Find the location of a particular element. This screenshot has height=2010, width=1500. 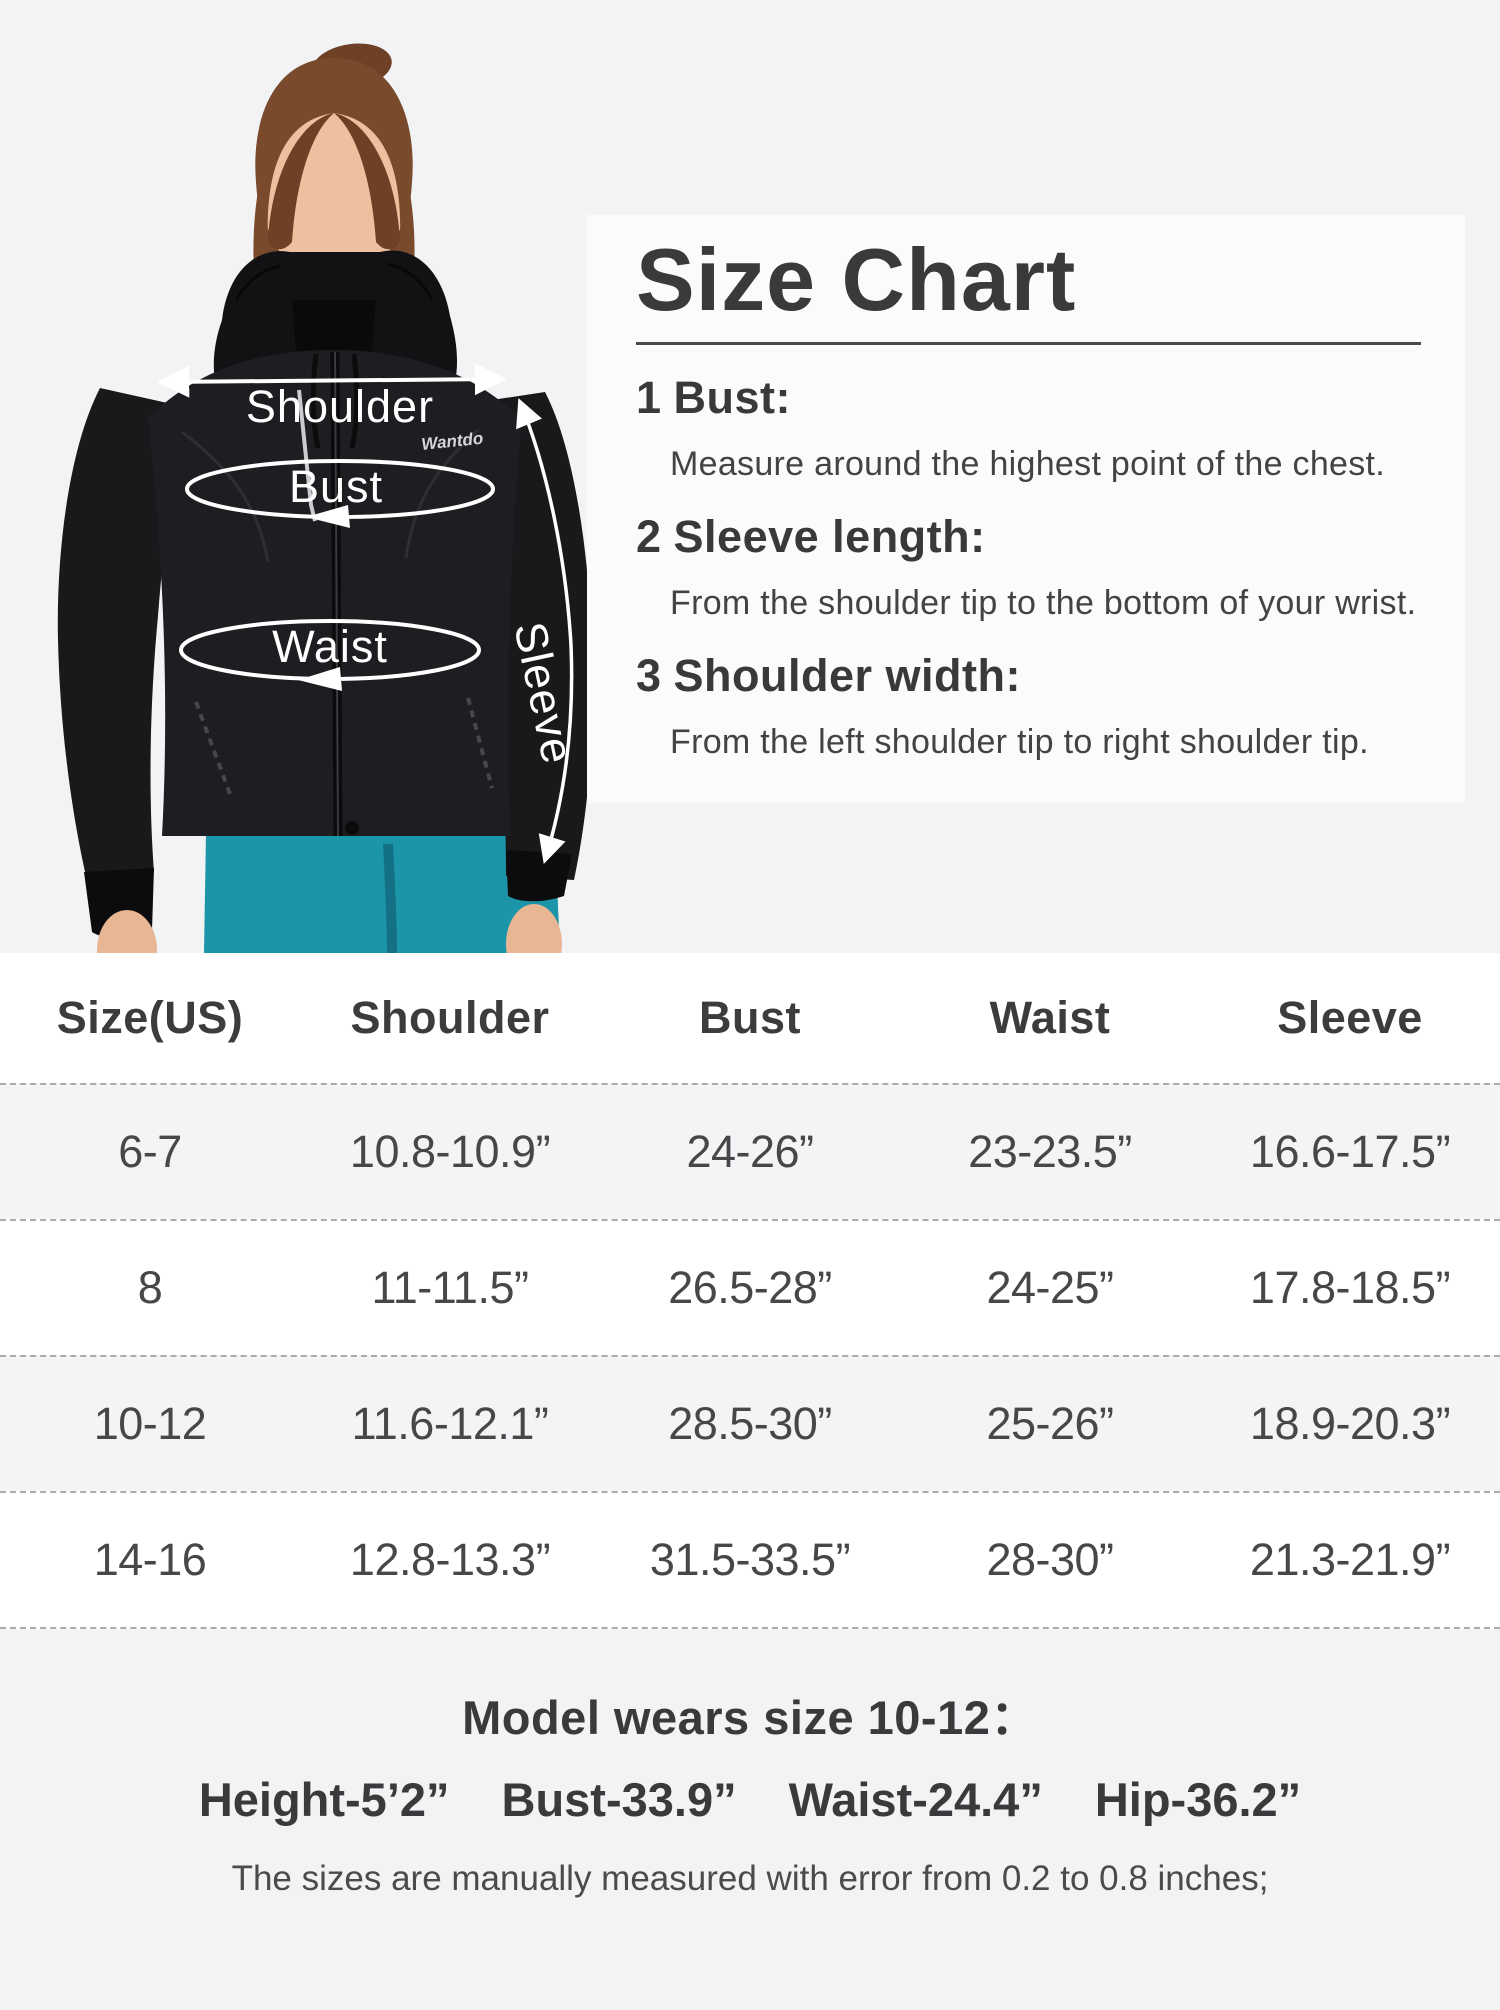

guide-item-heading: 3 Shoulder width: is located at coordinates (1028, 676).